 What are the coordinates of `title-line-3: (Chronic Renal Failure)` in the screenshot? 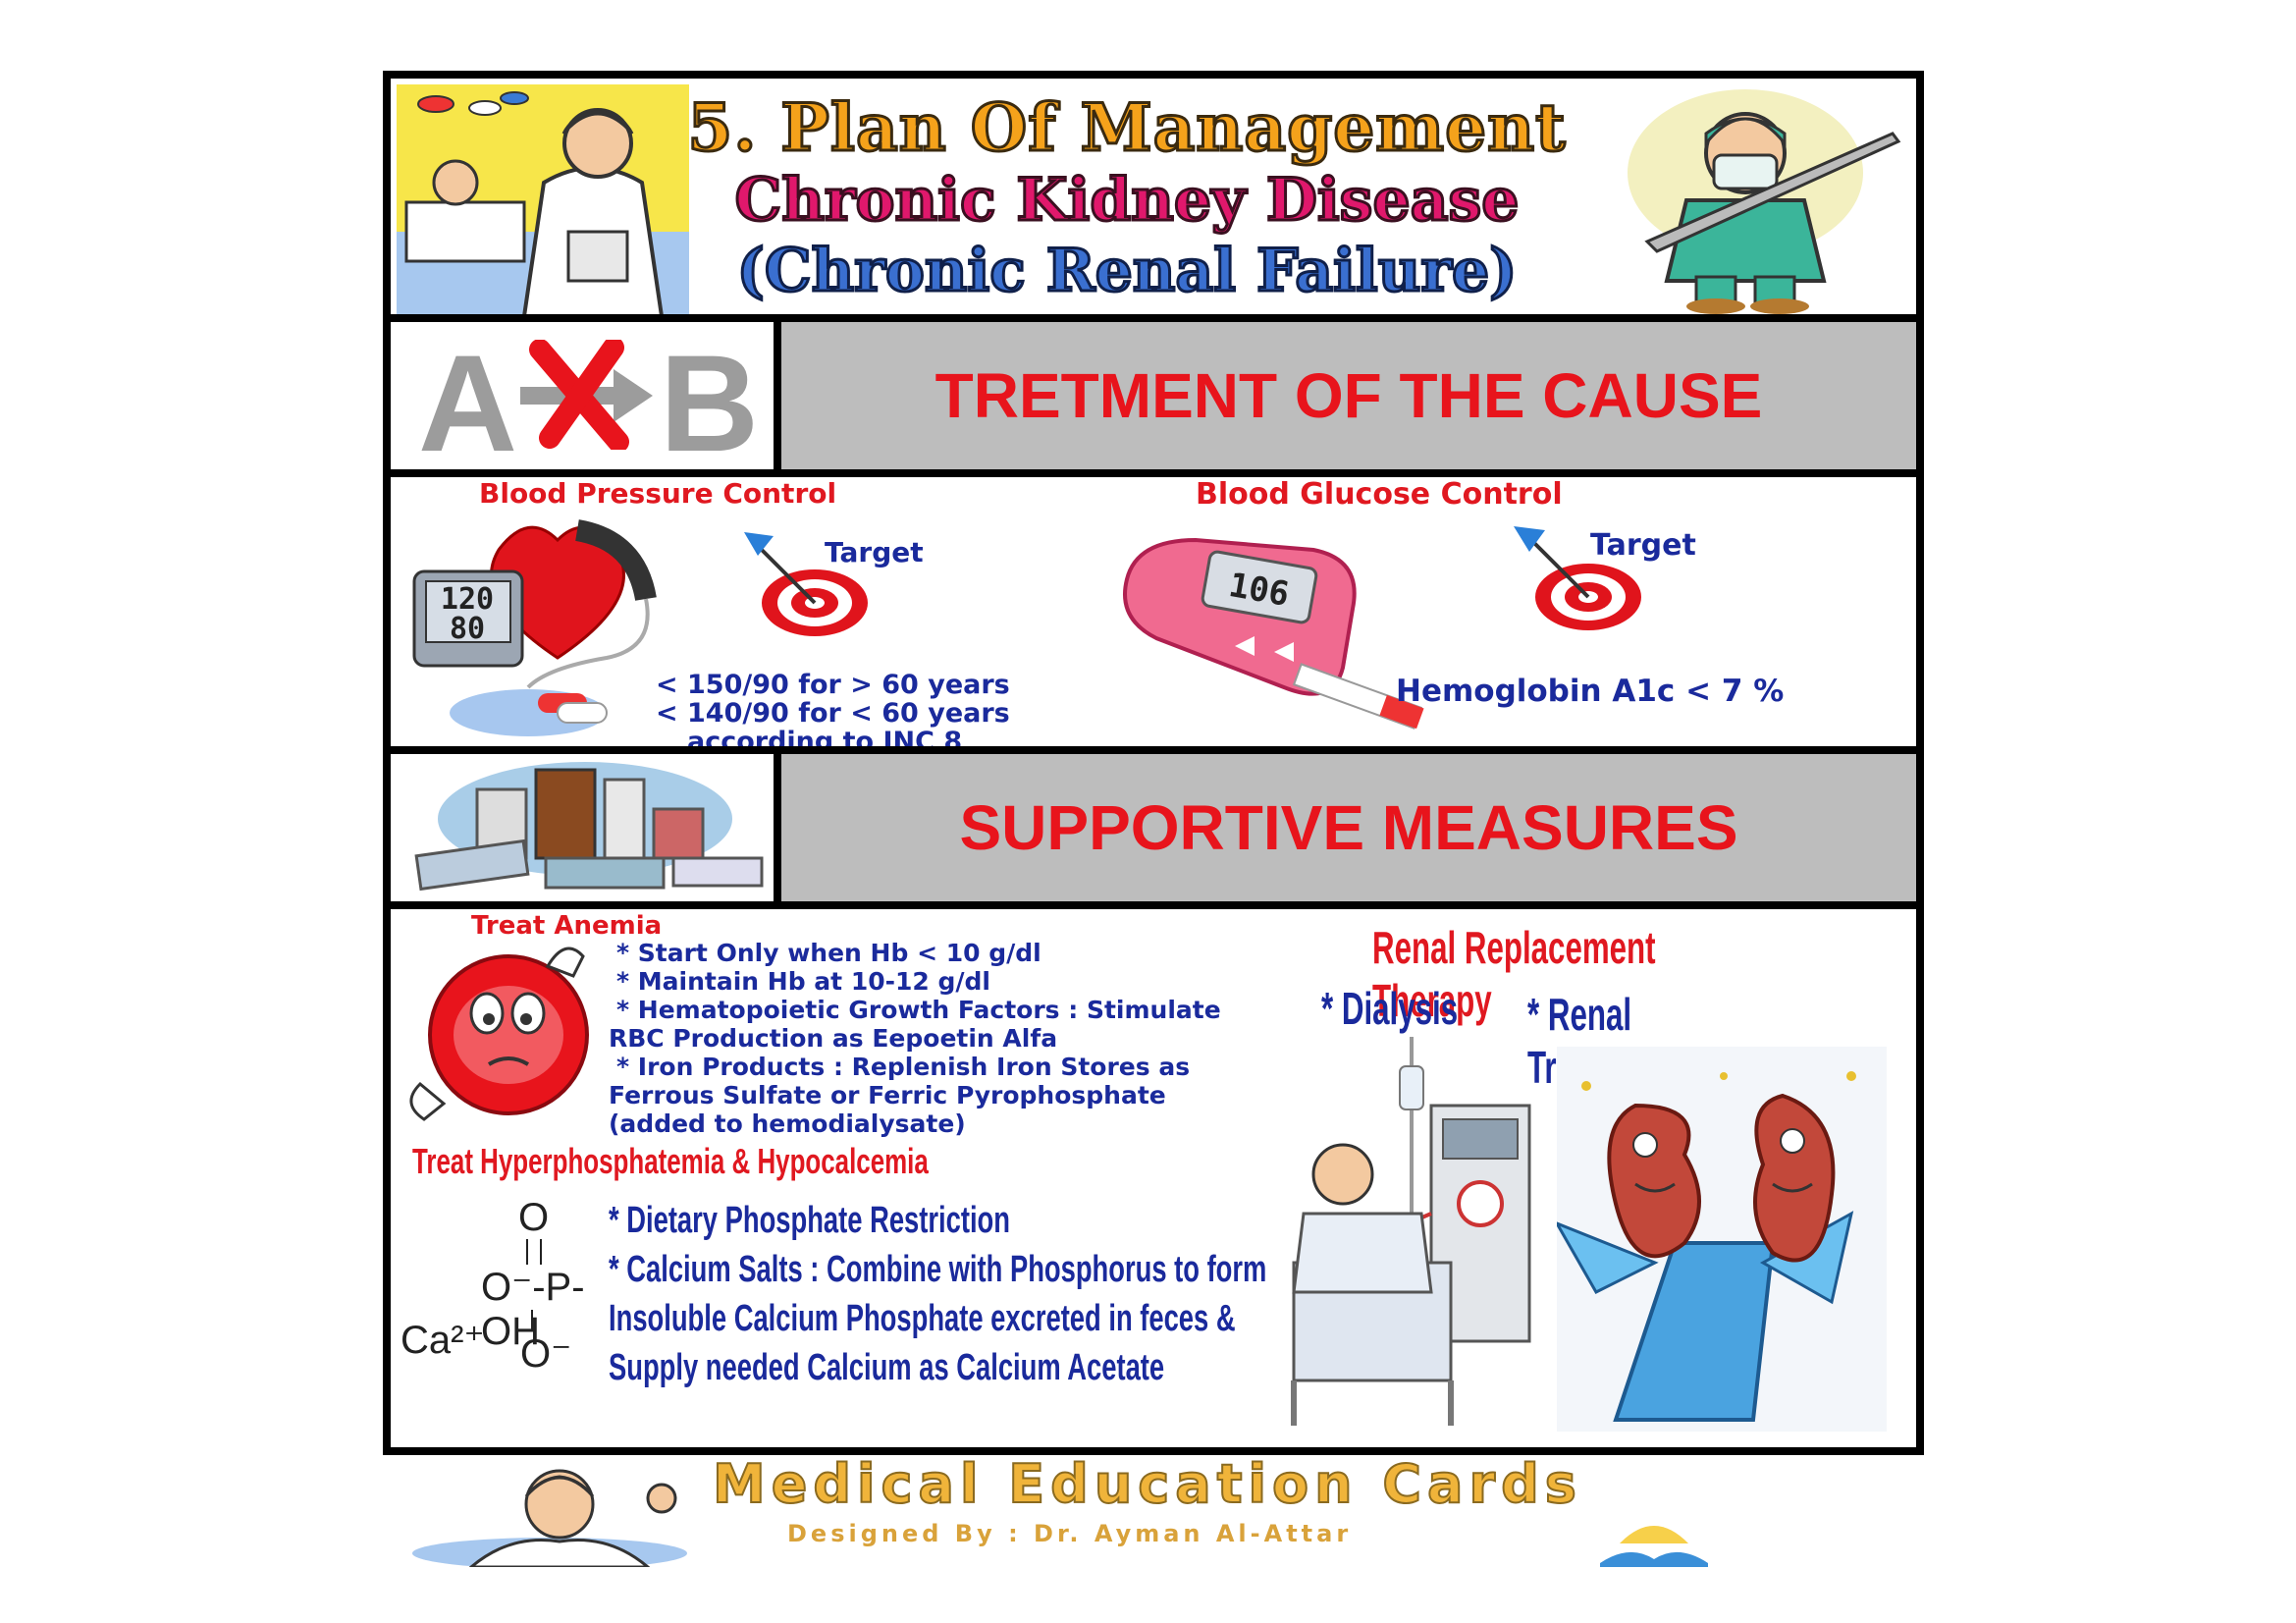 It's located at (1127, 271).